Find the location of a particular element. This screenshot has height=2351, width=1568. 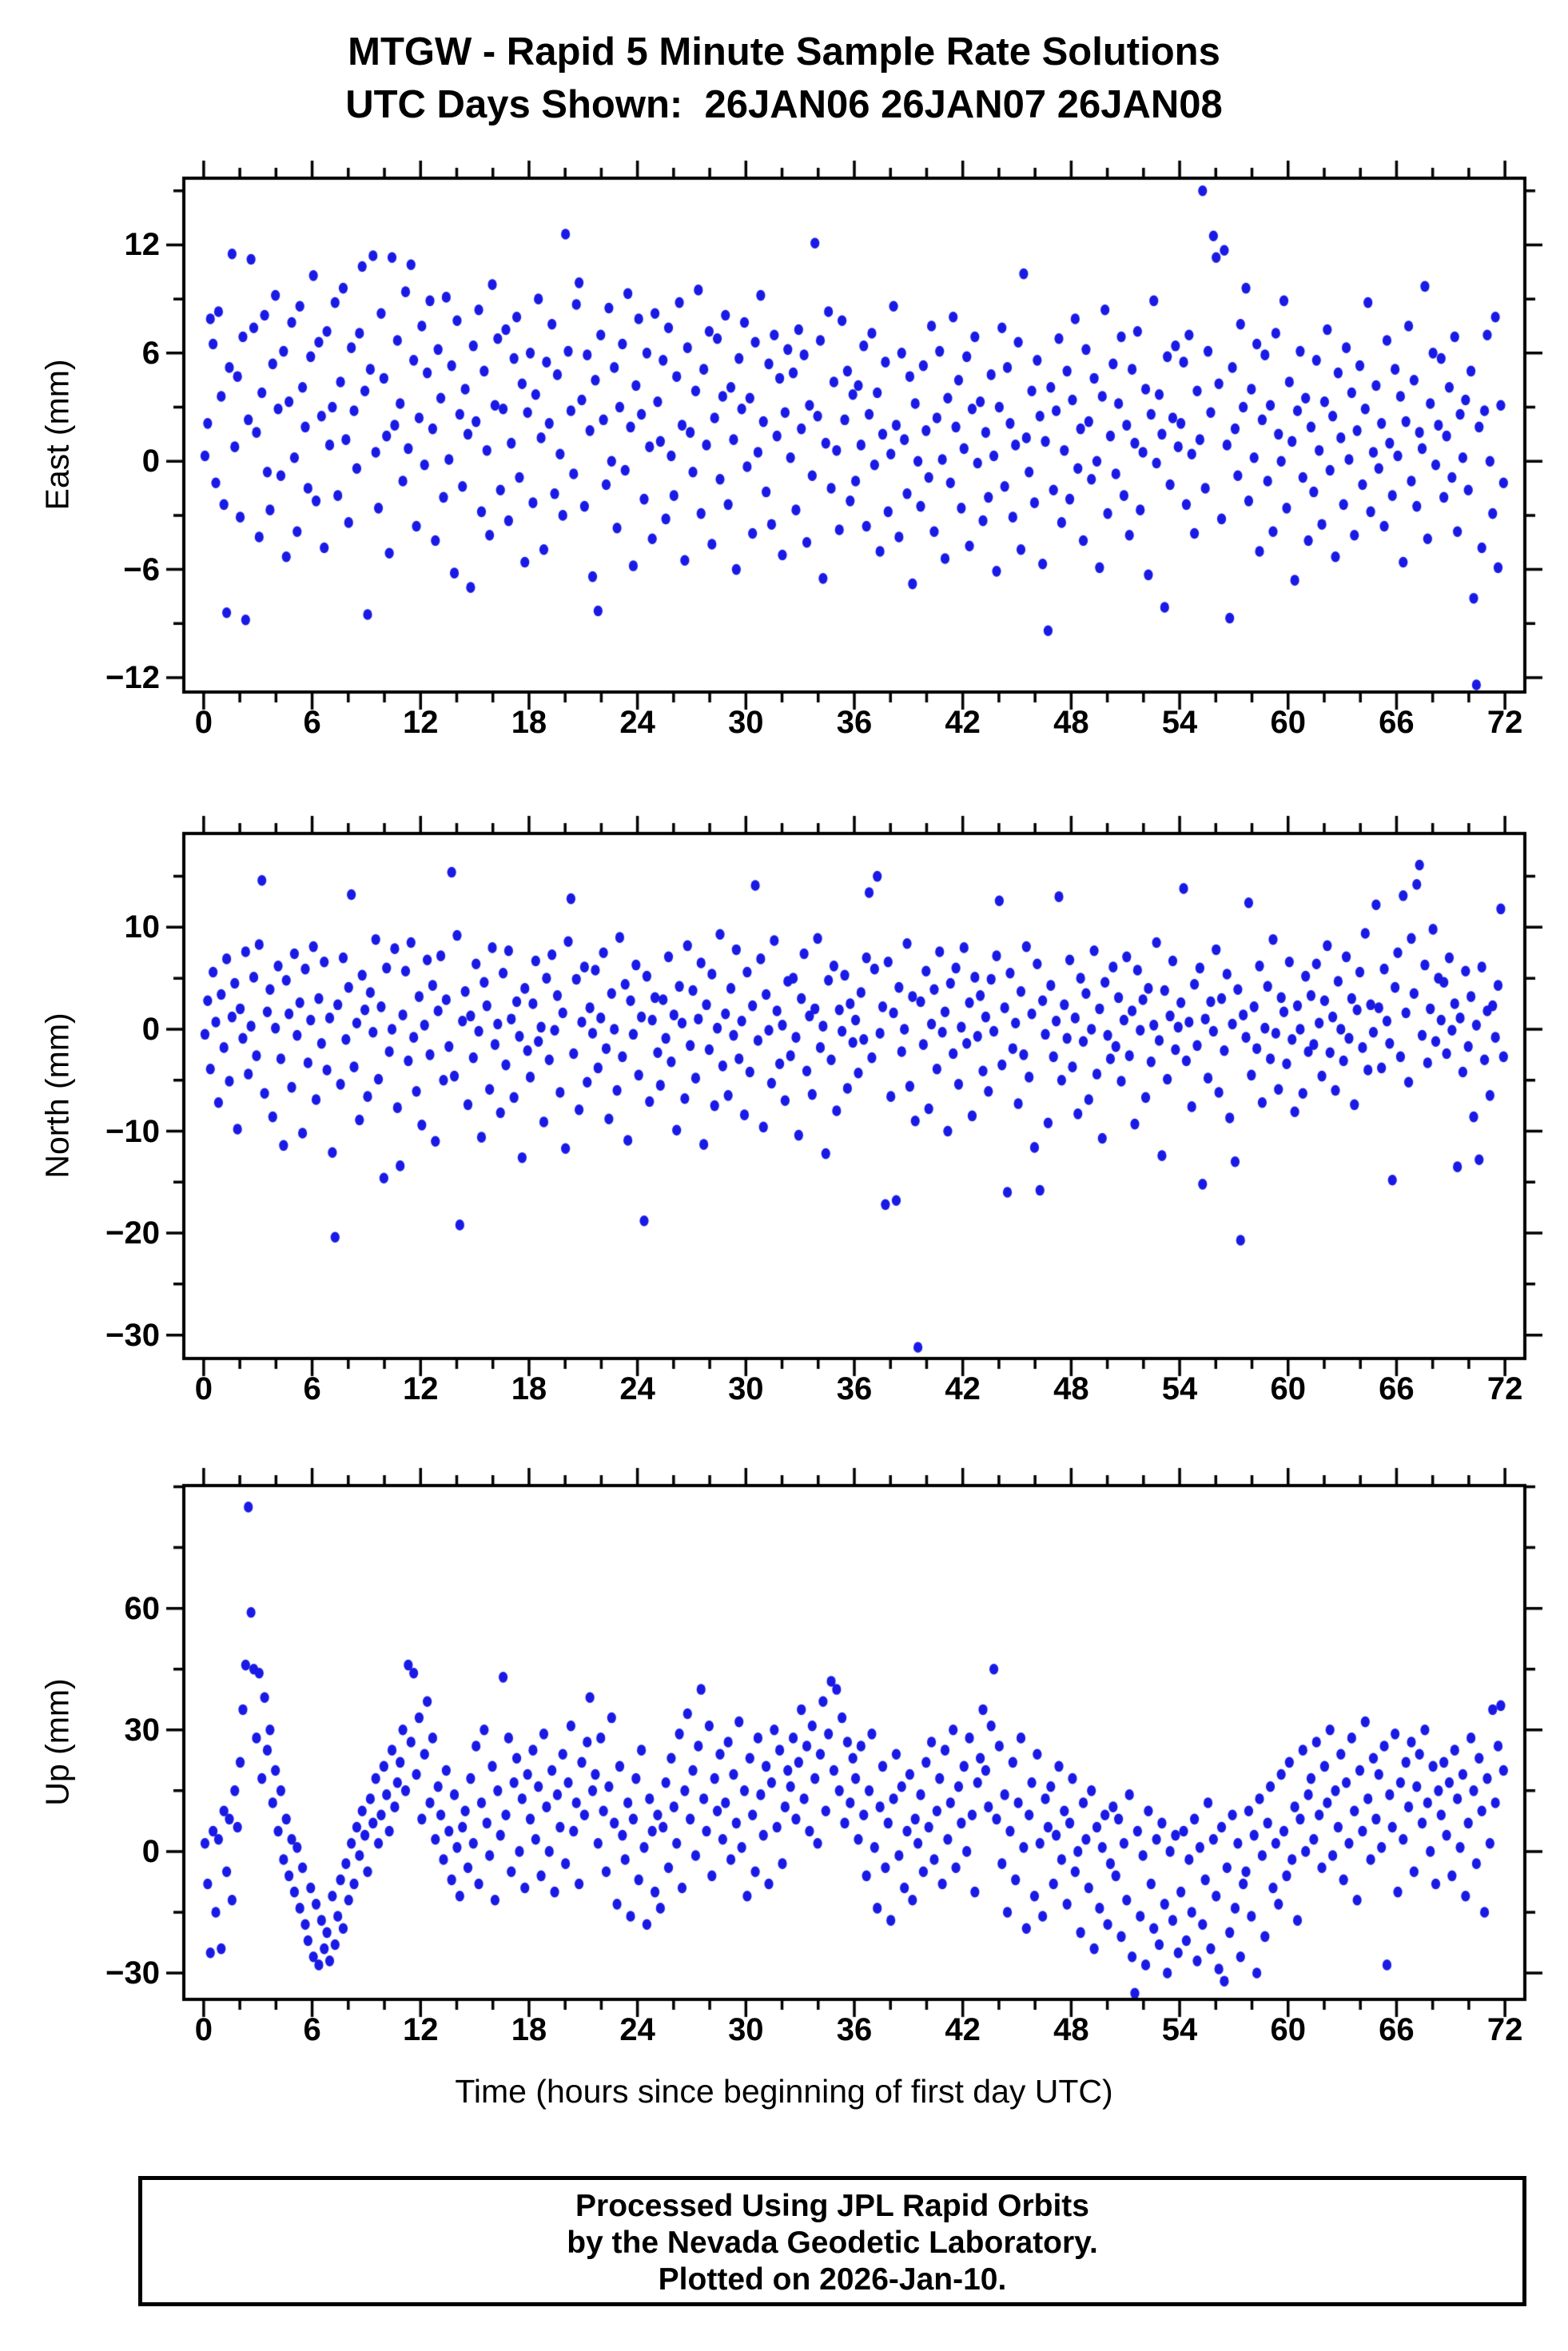

y-tick-label: −6 is located at coordinates (141, 569).